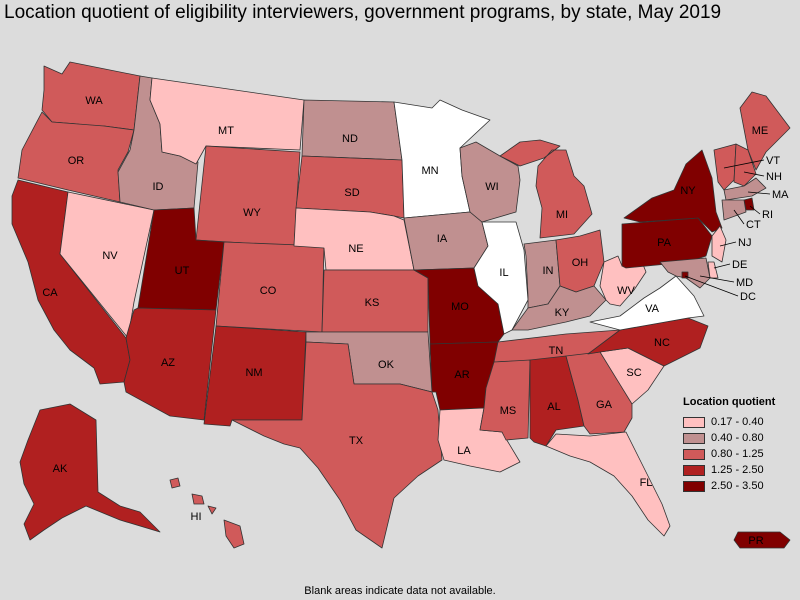 Image resolution: width=800 pixels, height=600 pixels. I want to click on state-label-il: IL, so click(503, 273).